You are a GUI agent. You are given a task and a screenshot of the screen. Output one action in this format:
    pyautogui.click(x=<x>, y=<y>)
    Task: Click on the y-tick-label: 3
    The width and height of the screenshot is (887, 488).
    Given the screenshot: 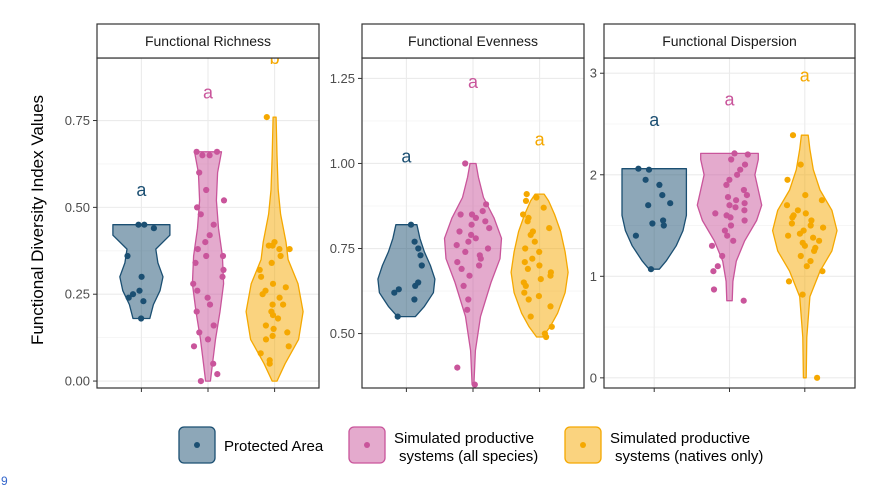 What is the action you would take?
    pyautogui.click(x=593, y=73)
    